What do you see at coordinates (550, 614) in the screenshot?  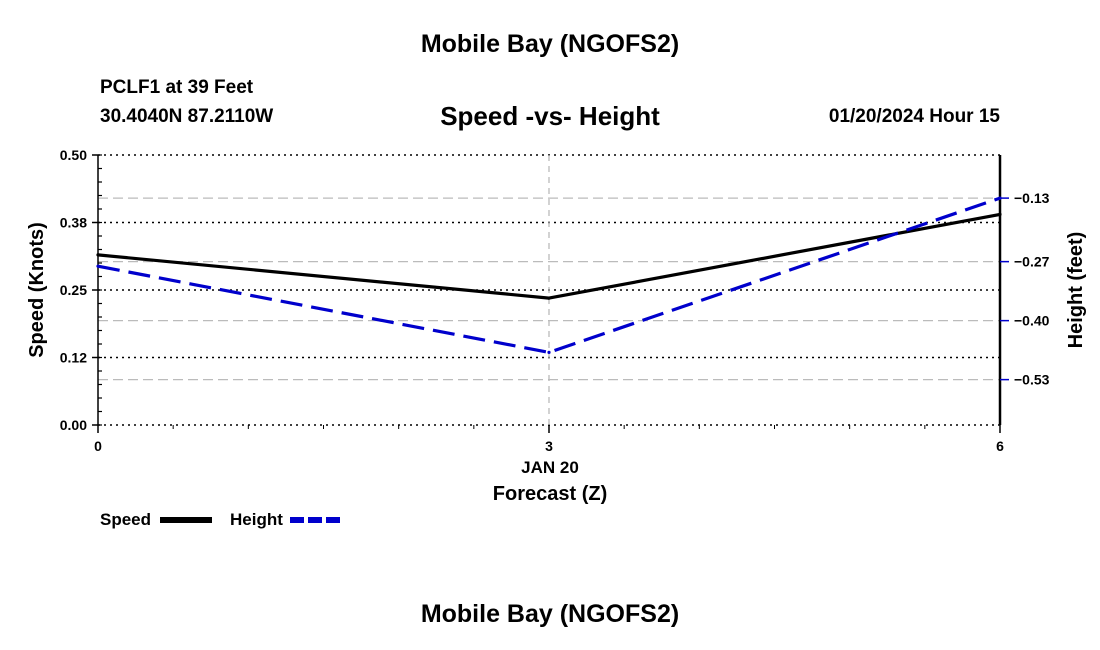 I see `footer-title: Mobile Bay (NGOFS2)` at bounding box center [550, 614].